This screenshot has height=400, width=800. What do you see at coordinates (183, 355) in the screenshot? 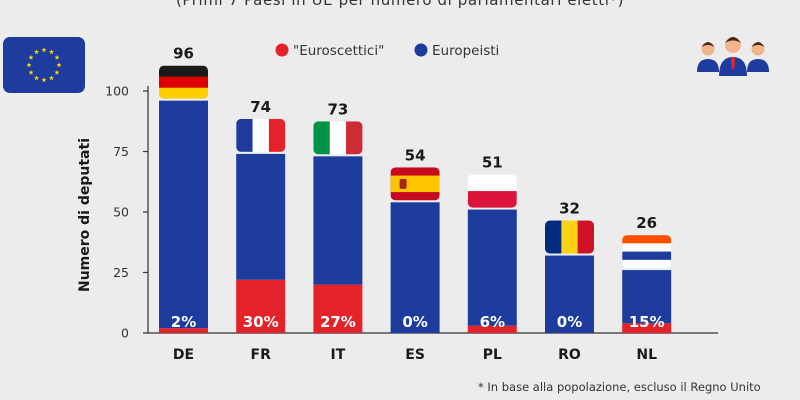
I see `x-tick-label-de: DE` at bounding box center [183, 355].